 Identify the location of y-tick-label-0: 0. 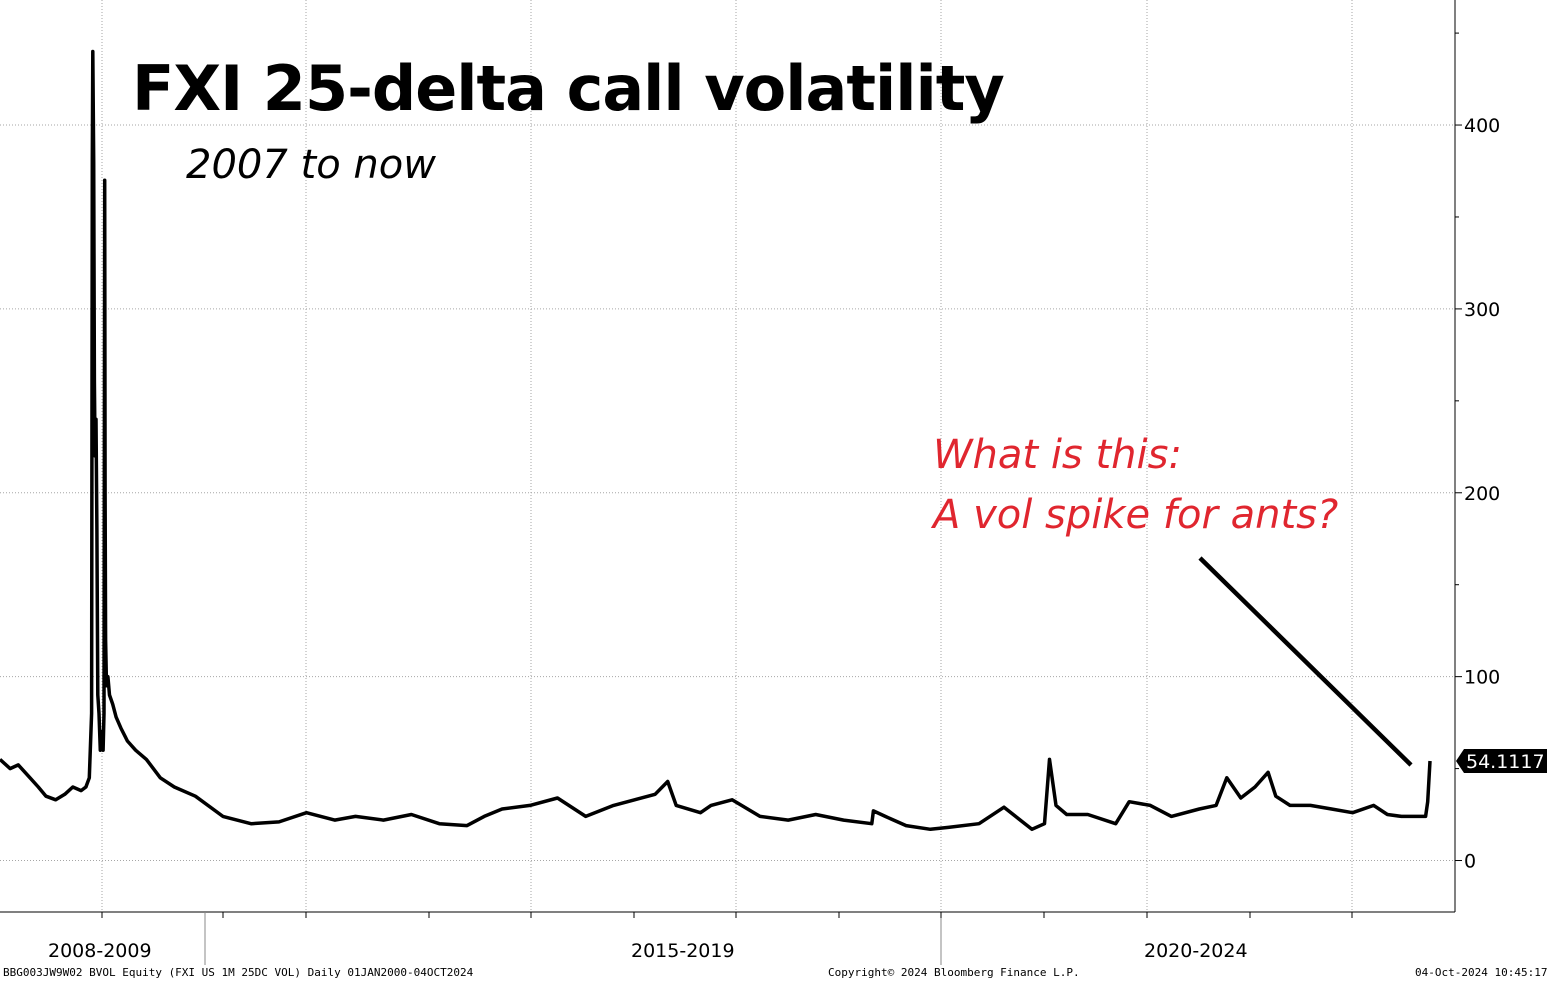
(1470, 862).